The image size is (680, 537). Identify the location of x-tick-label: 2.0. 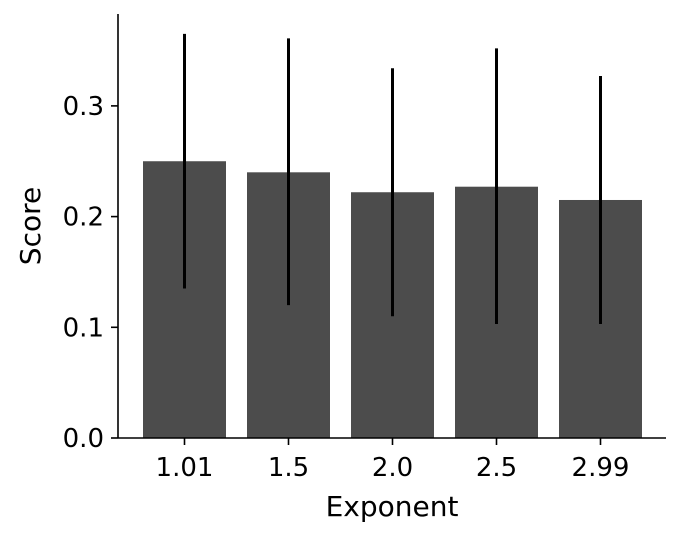
(392, 468).